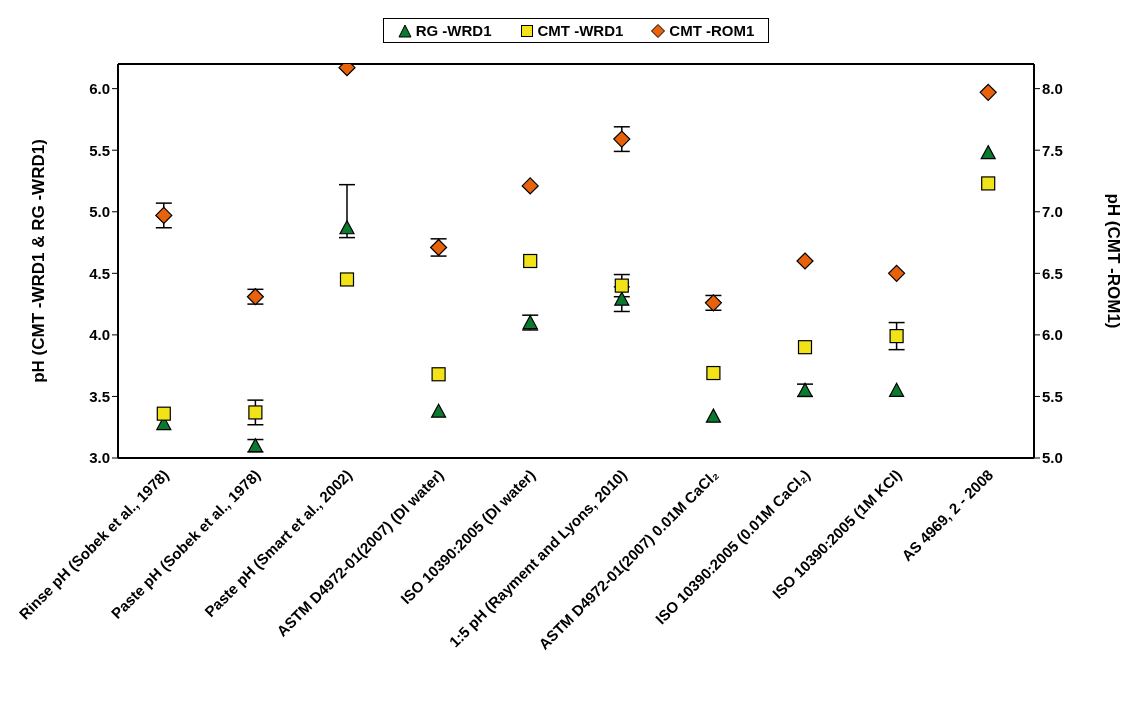 This screenshot has height=716, width=1142. I want to click on y-tick-label: 5.5, so click(99, 150).